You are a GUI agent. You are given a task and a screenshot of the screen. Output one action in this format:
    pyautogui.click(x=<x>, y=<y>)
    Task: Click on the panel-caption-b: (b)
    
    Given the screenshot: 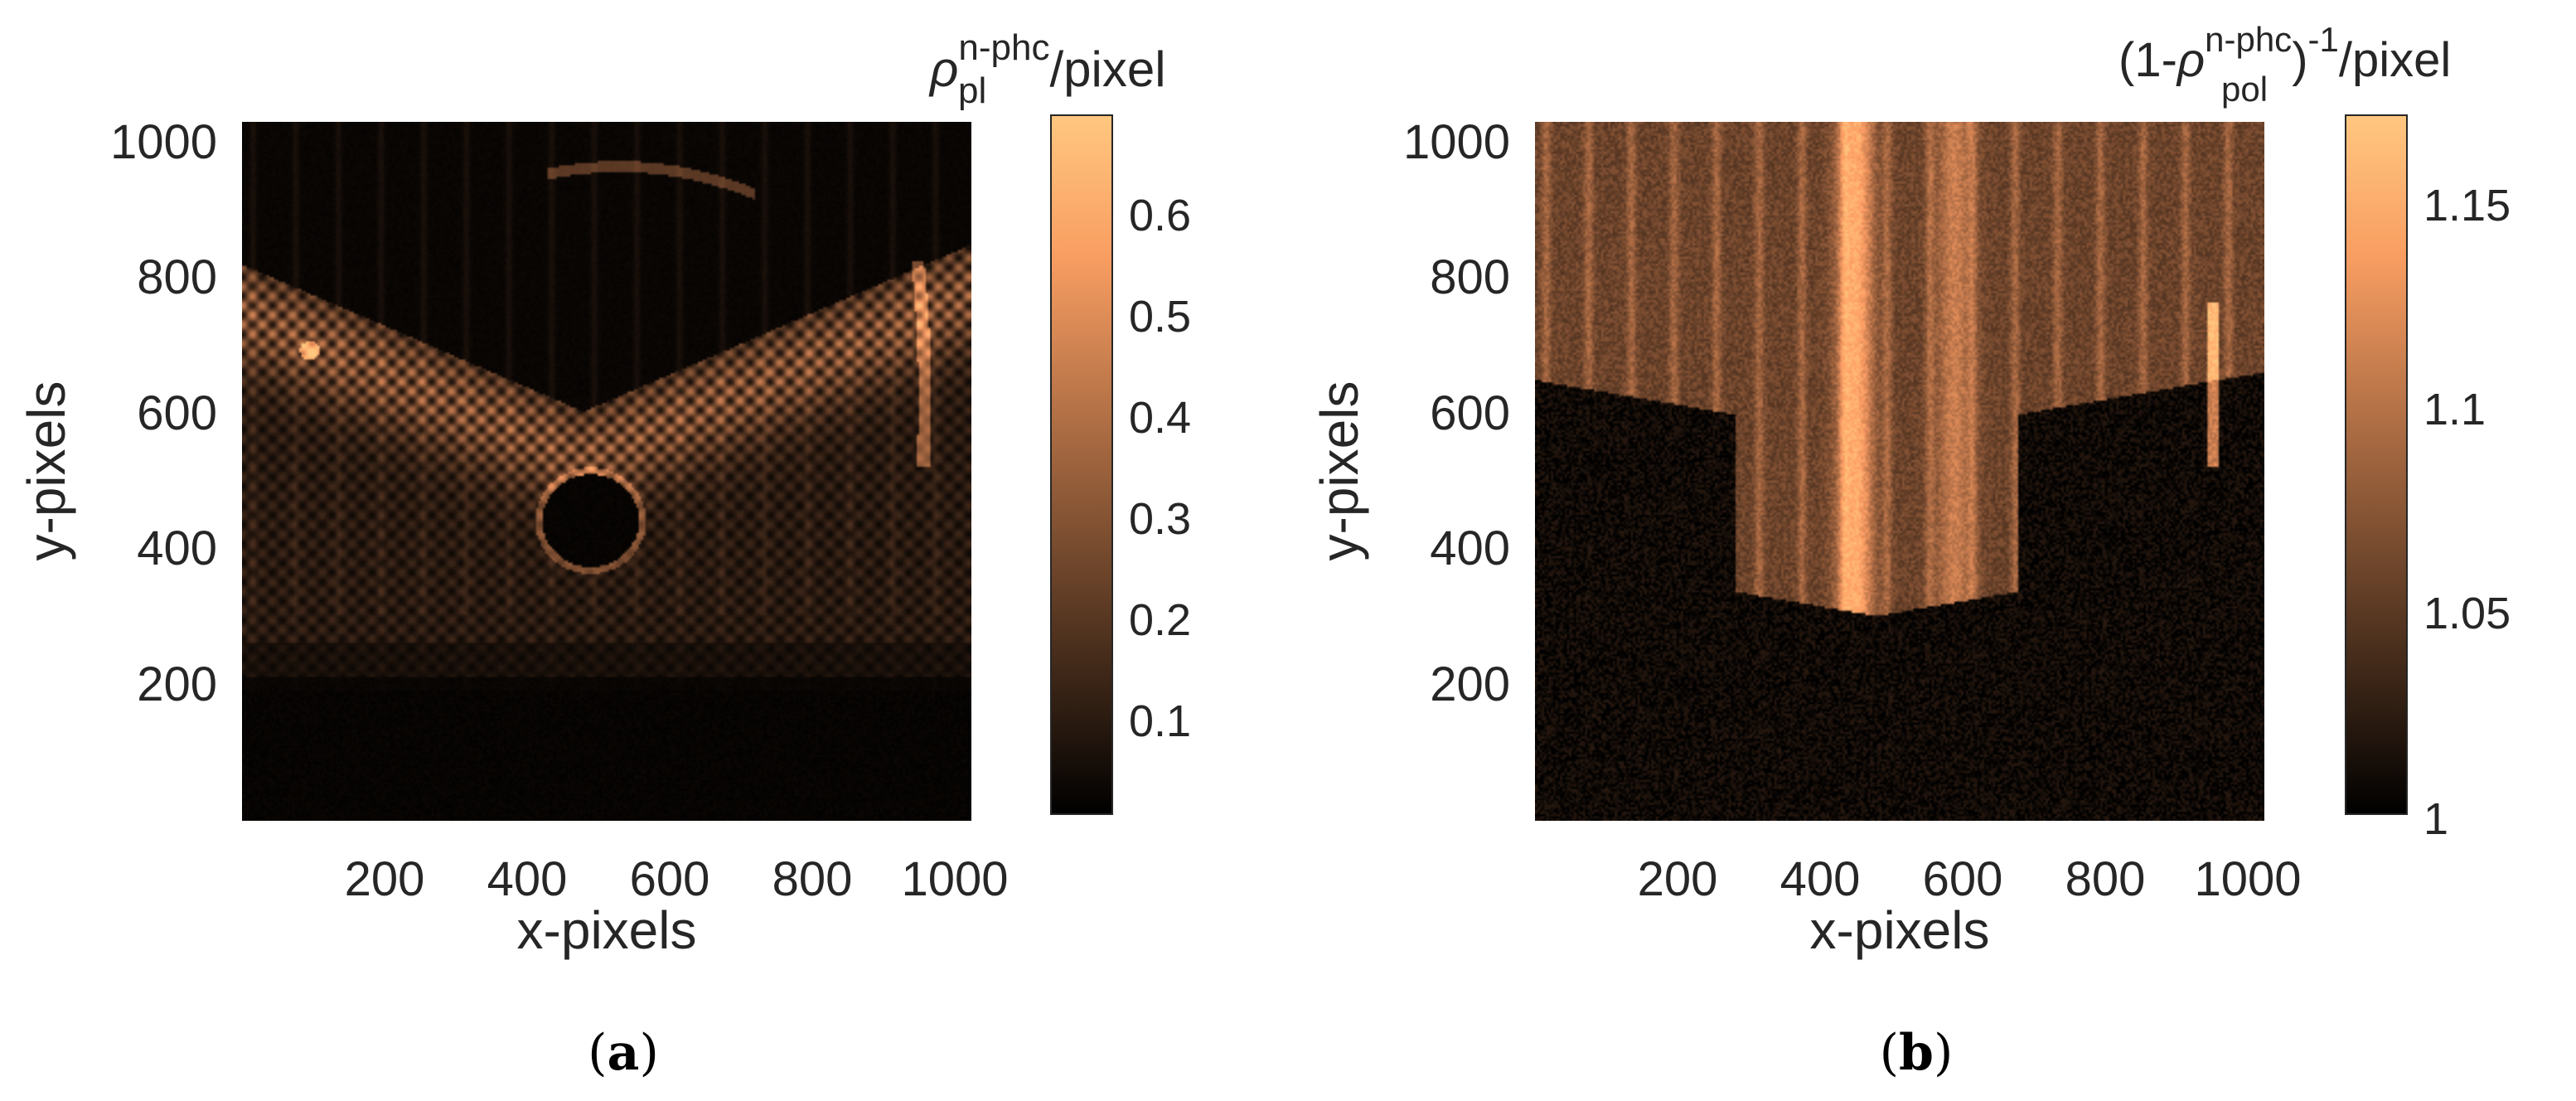 What is the action you would take?
    pyautogui.click(x=1917, y=1053)
    